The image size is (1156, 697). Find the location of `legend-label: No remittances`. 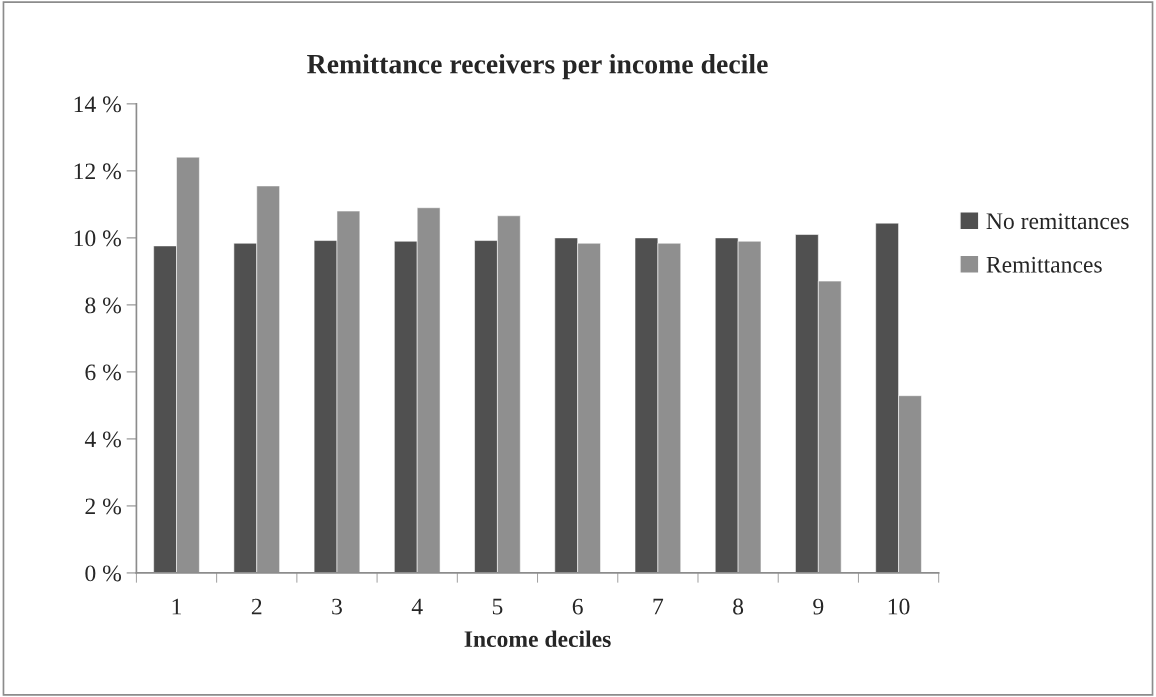

legend-label: No remittances is located at coordinates (1057, 221).